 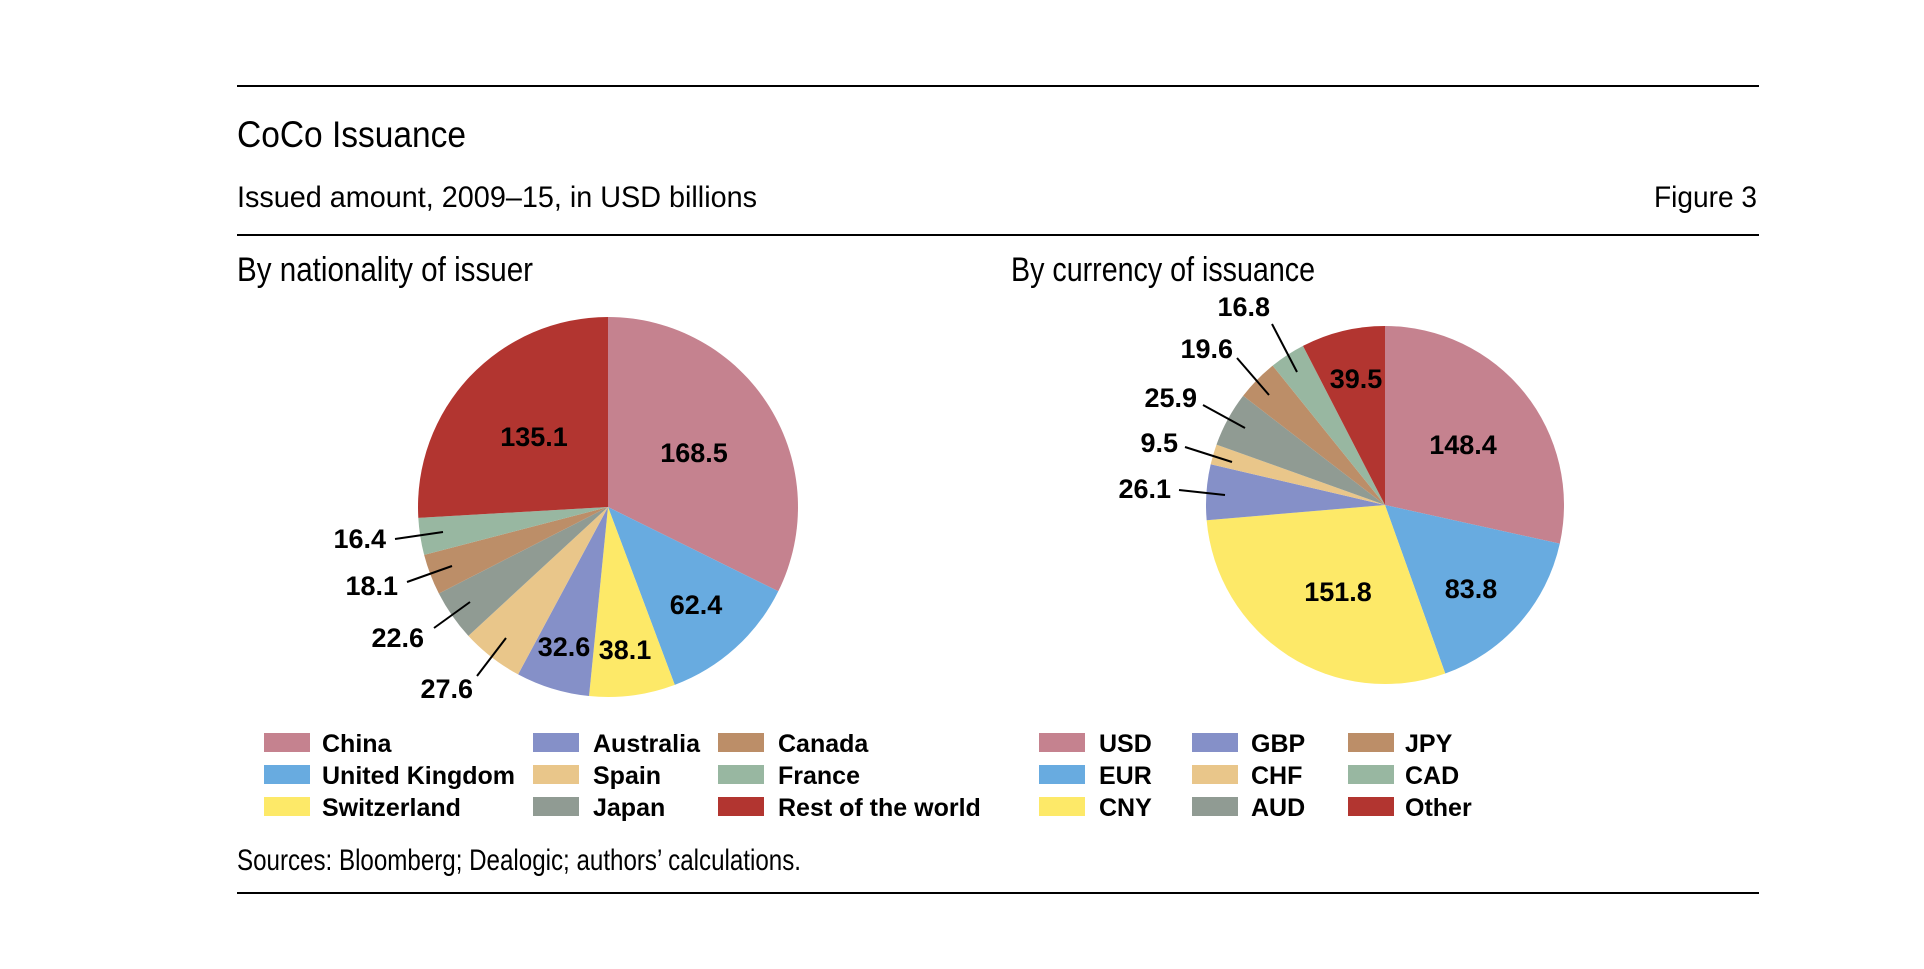 What do you see at coordinates (1463, 445) in the screenshot?
I see `svg-text: 148.4` at bounding box center [1463, 445].